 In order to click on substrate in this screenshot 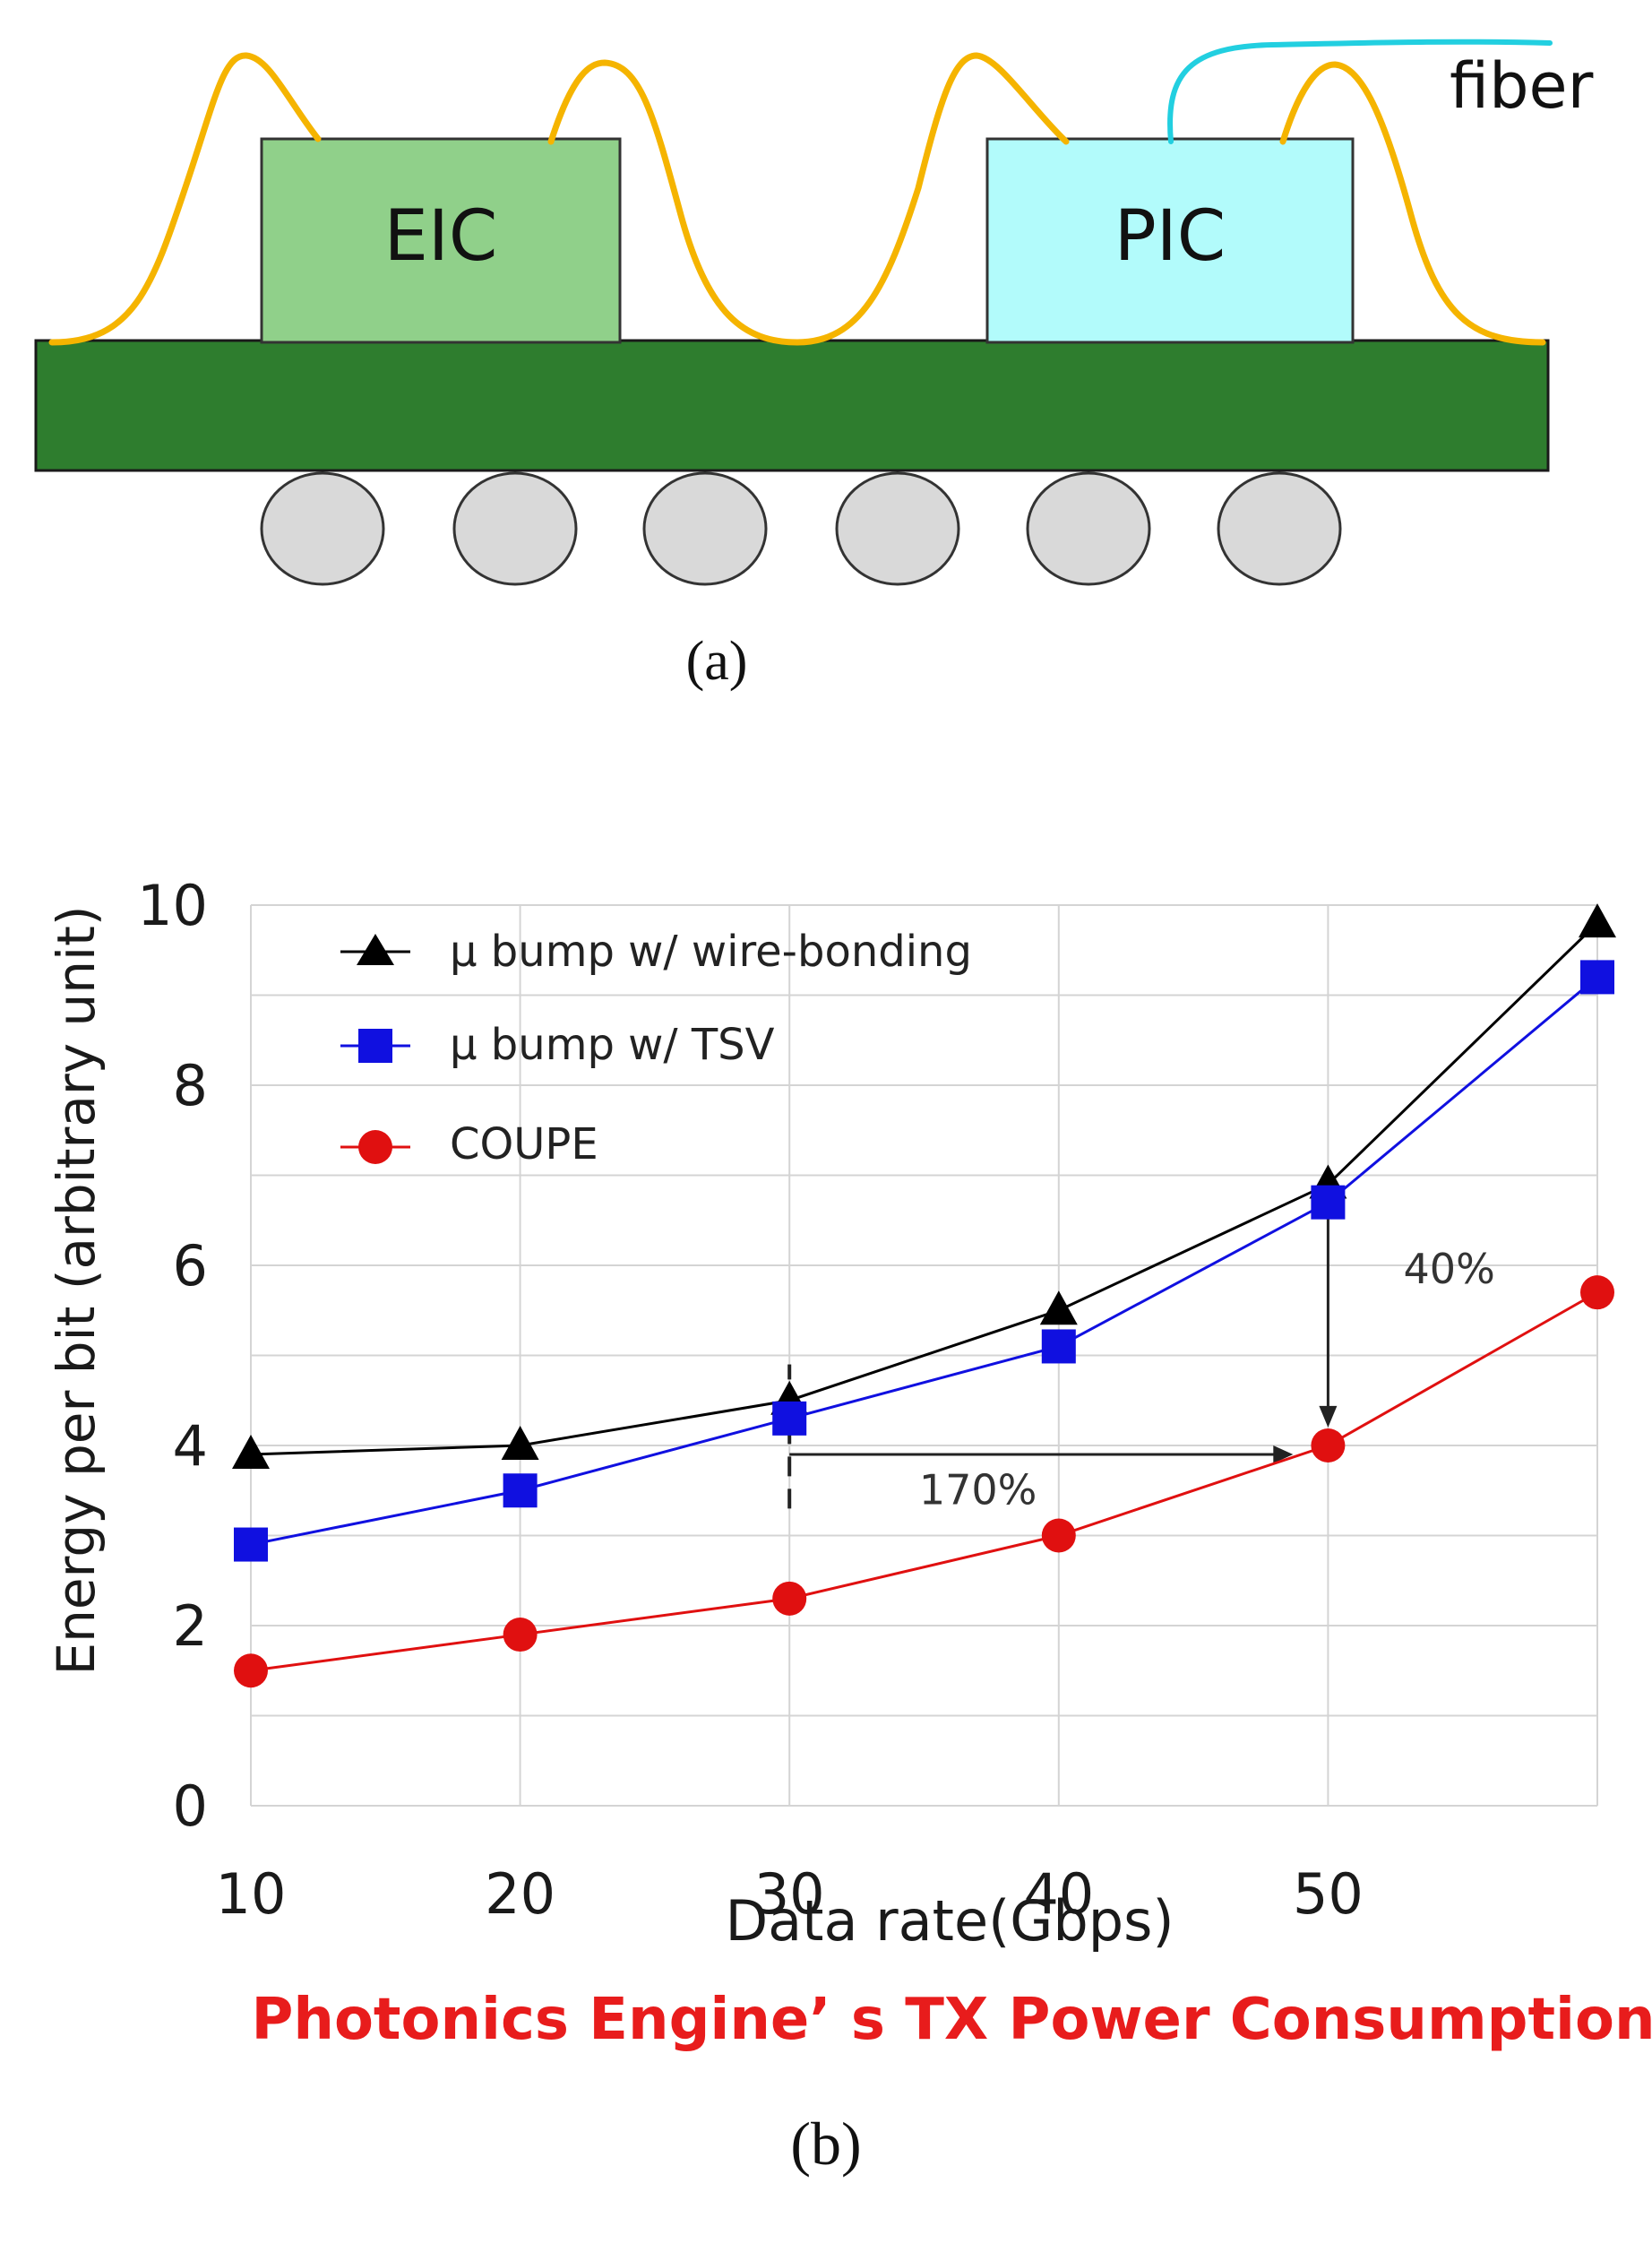, I will do `click(792, 406)`.